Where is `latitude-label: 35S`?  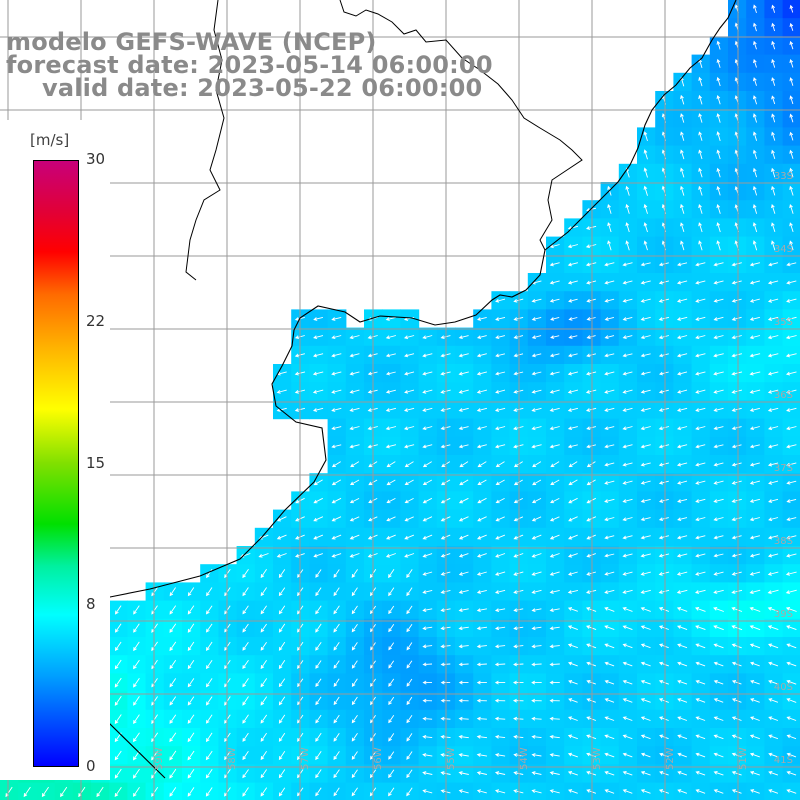 latitude-label: 35S is located at coordinates (783, 322).